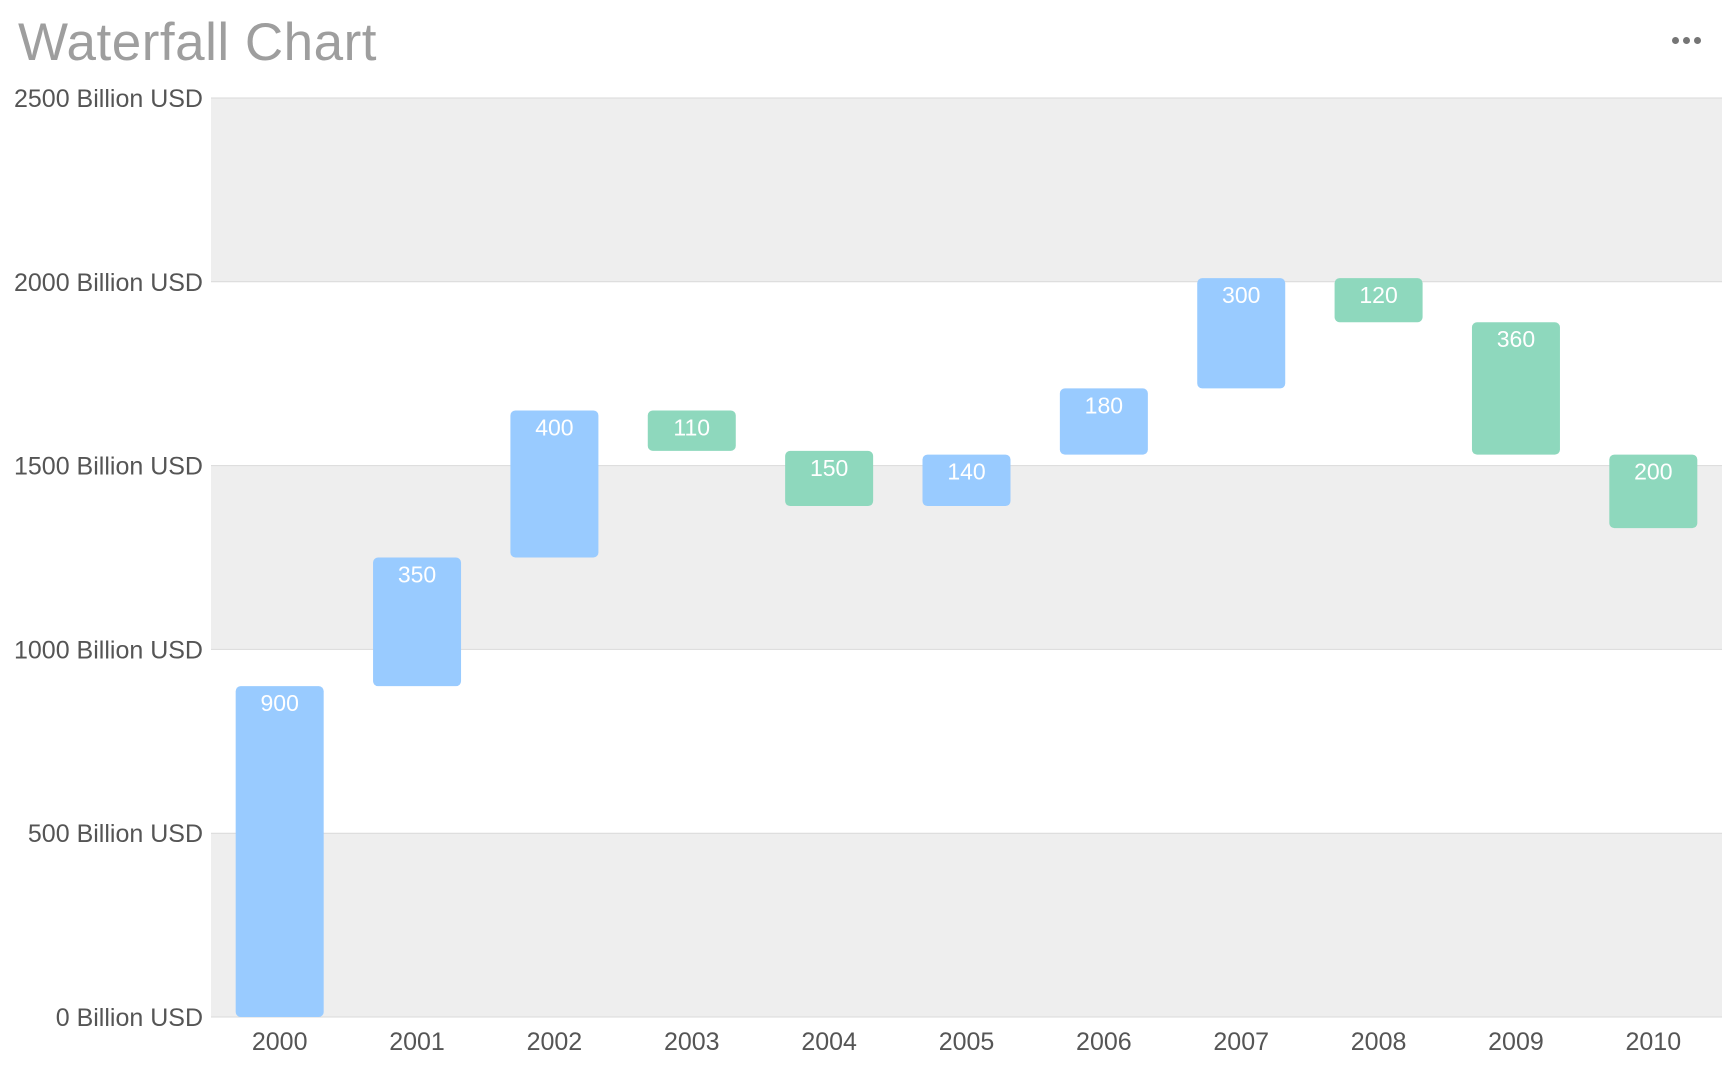 This screenshot has height=1078, width=1728. I want to click on waterfall-bar-2002, so click(554, 484).